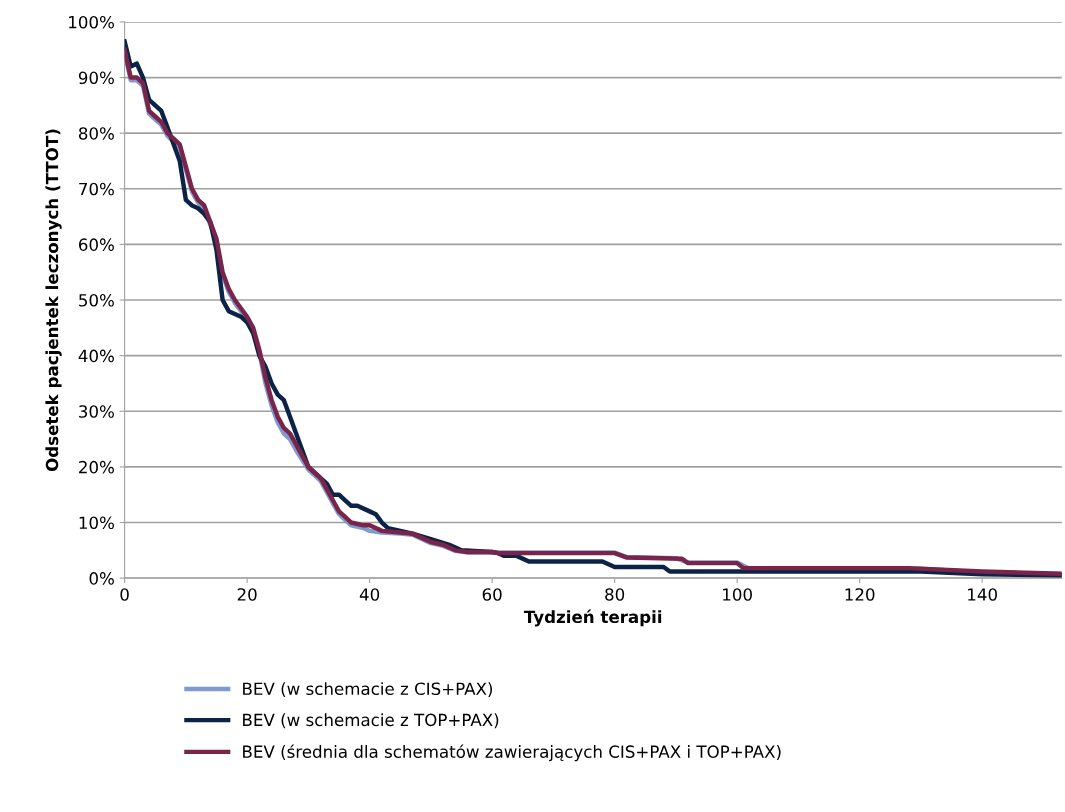 The height and width of the screenshot is (812, 1065). What do you see at coordinates (96, 78) in the screenshot?
I see `y-tick-label: 90%` at bounding box center [96, 78].